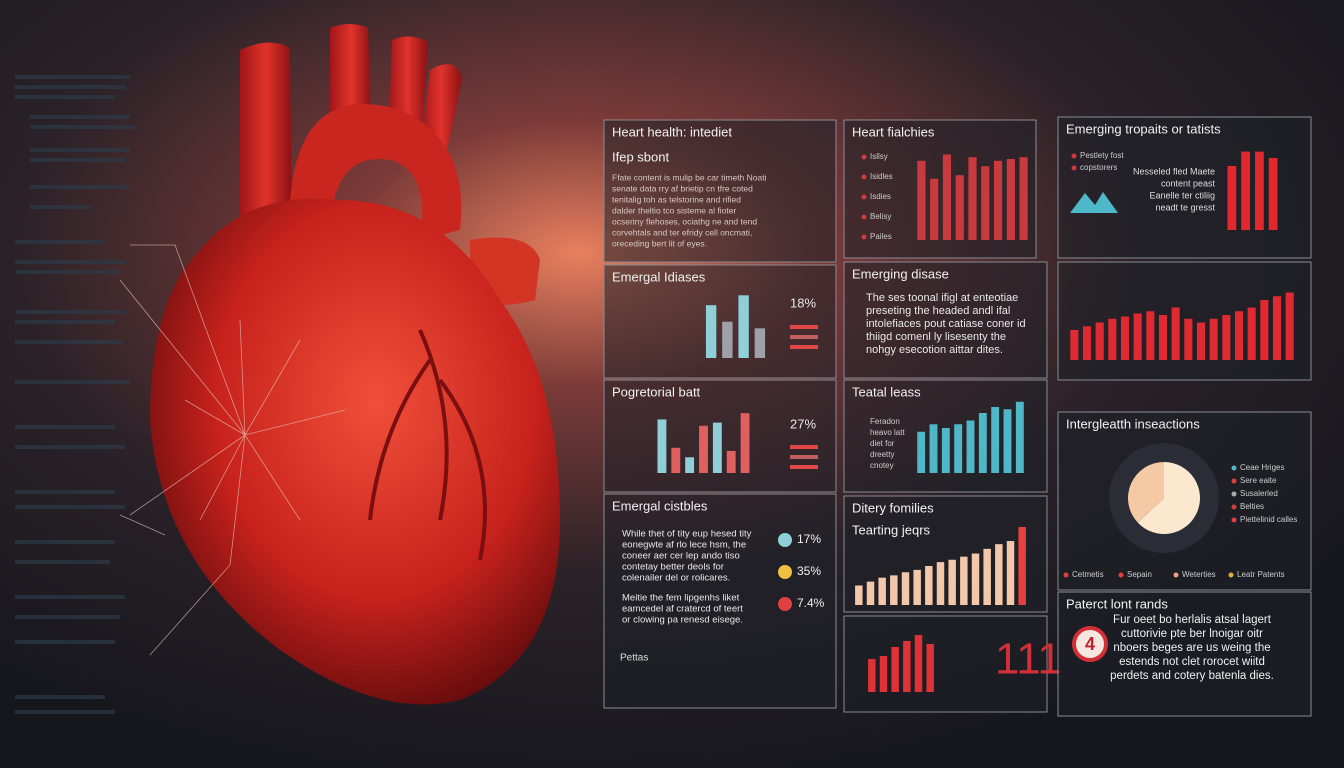  What do you see at coordinates (681, 556) in the screenshot?
I see `body-text: coneer aer cer lep ando tiso` at bounding box center [681, 556].